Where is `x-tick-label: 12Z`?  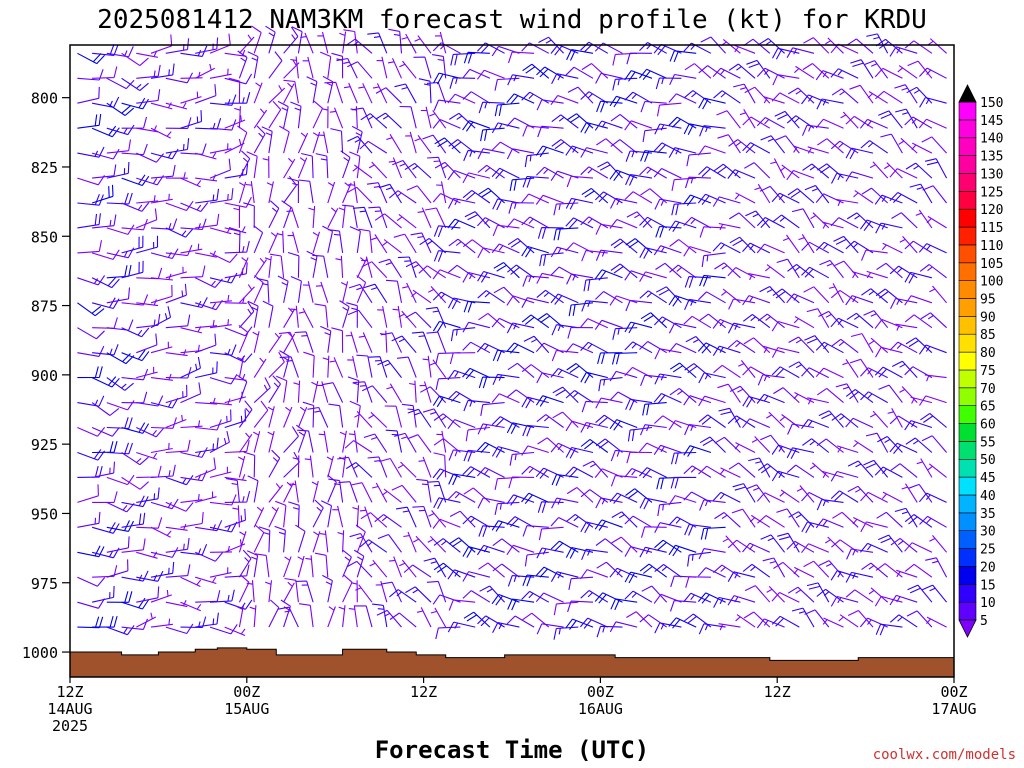
x-tick-label: 12Z is located at coordinates (777, 692).